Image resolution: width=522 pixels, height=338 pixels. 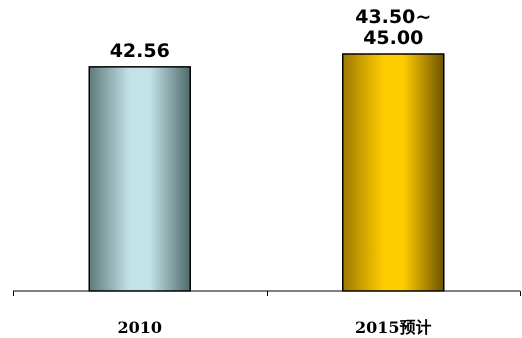 I want to click on data-label: 42.56, so click(x=140, y=51).